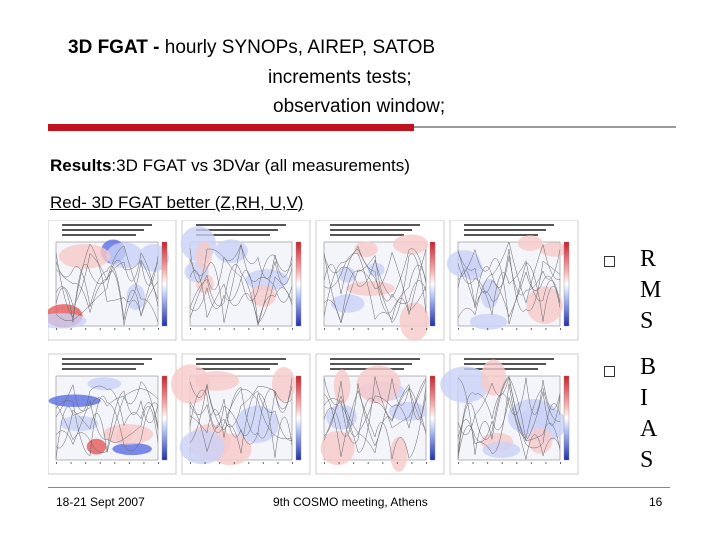 The height and width of the screenshot is (540, 720). Describe the element at coordinates (100, 502) in the screenshot. I see `footer-date: 18-21 Sept 2007` at that location.